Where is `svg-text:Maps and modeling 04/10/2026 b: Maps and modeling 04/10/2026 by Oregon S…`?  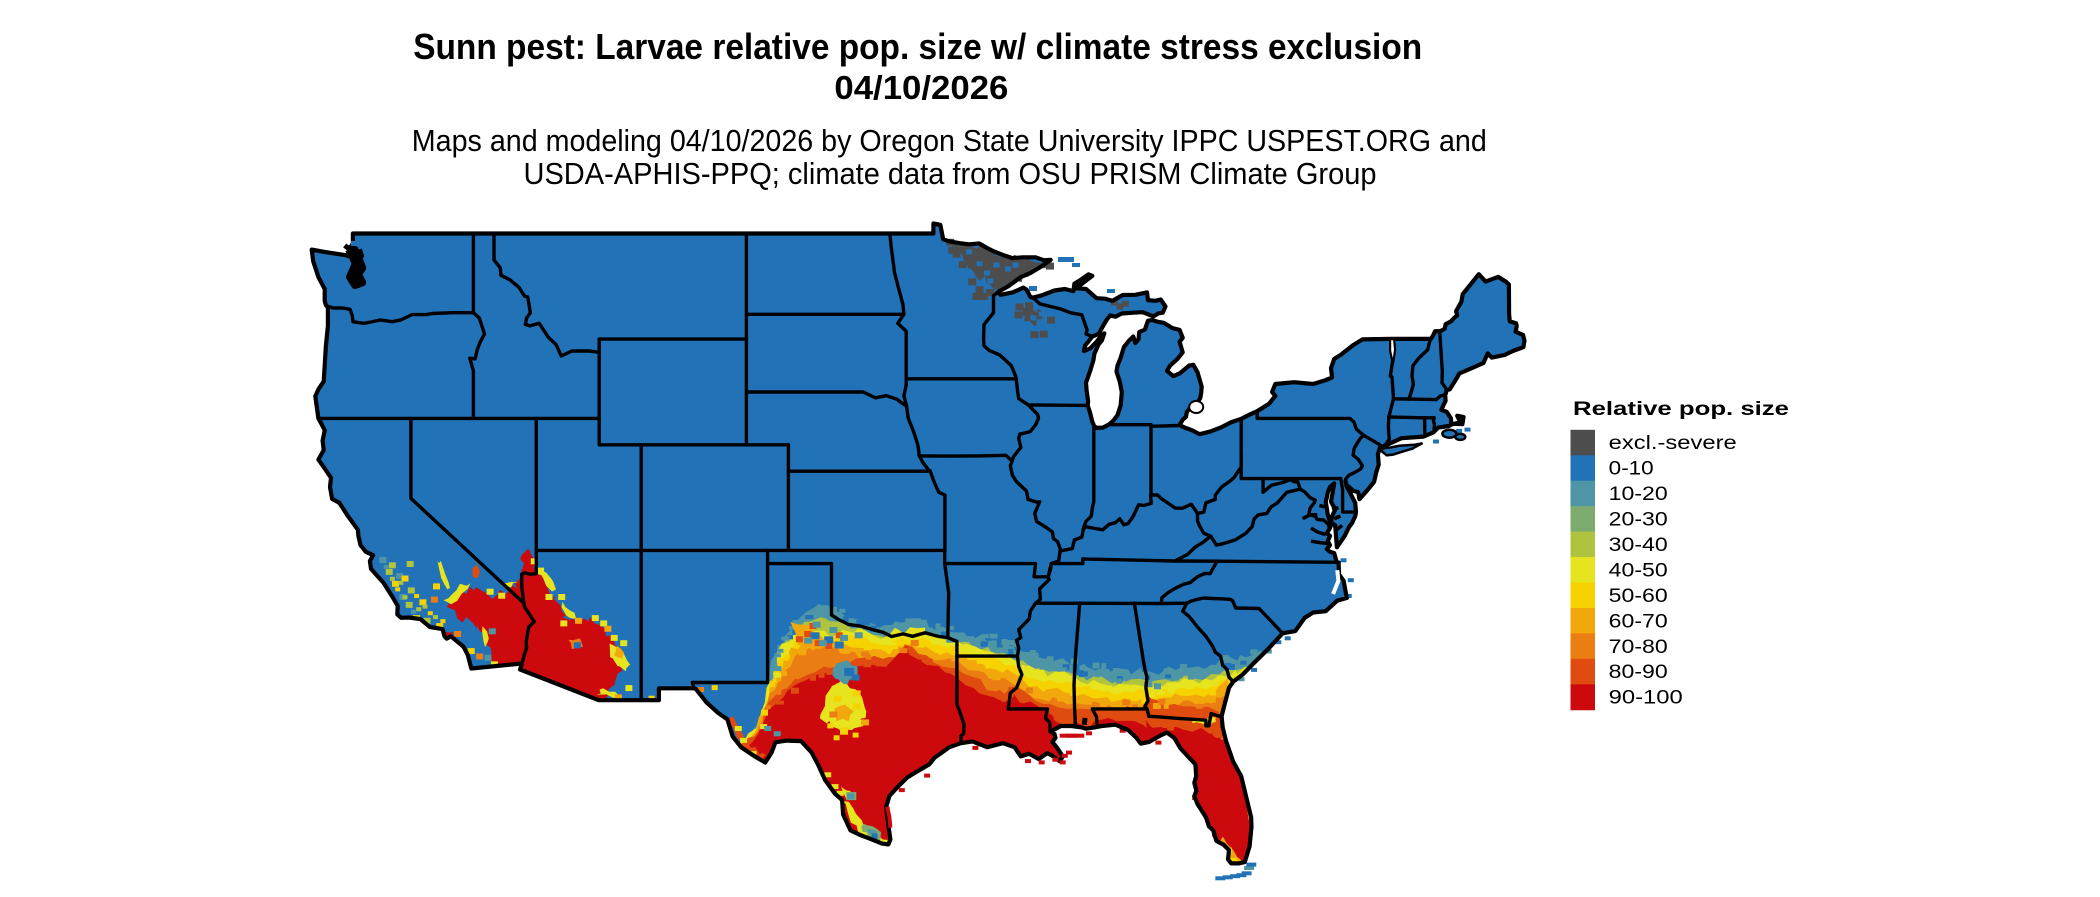
svg-text:Maps and modeling 04/10/2026 b: Maps and modeling 04/10/2026 by Oregon S… is located at coordinates (949, 140).